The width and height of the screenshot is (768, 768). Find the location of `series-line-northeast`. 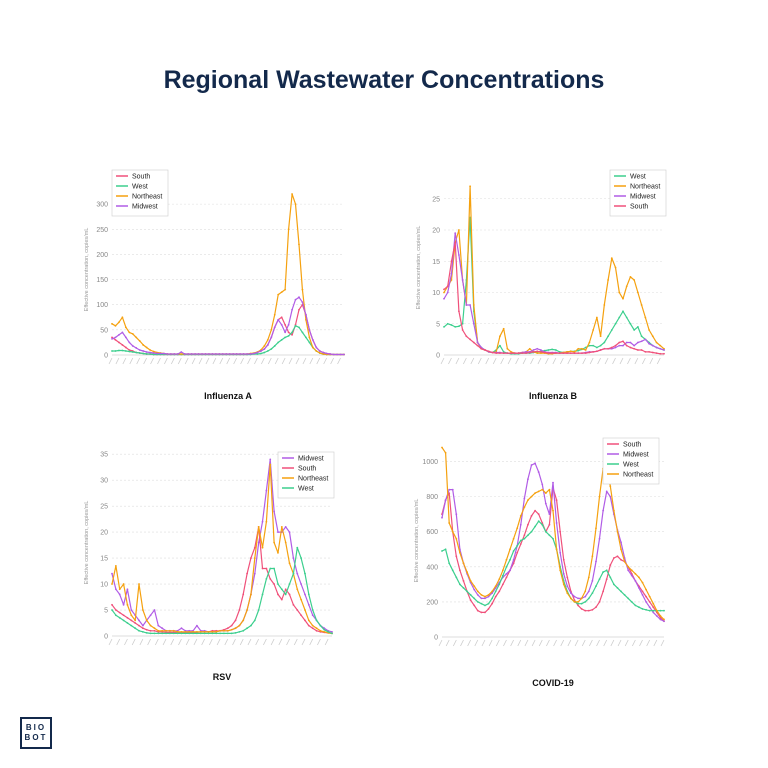

series-line-northeast is located at coordinates (222, 549).